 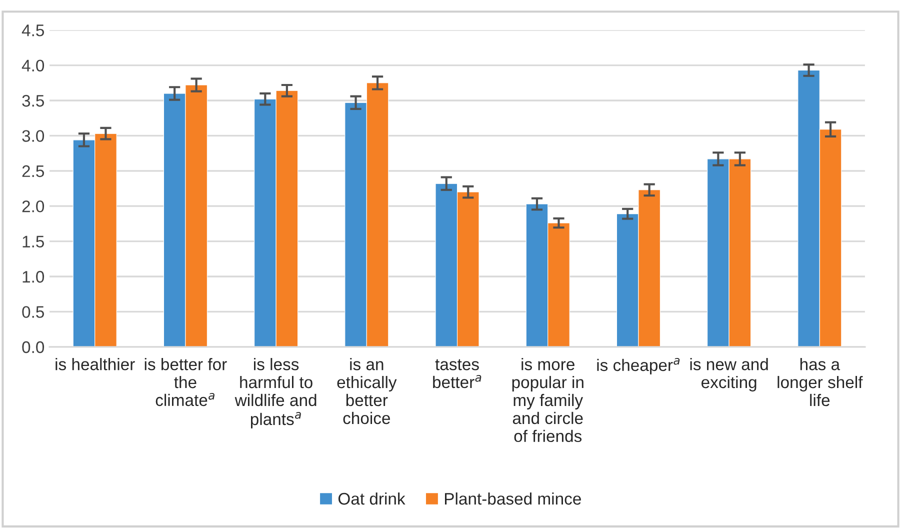 I want to click on y-tick-label: 0.5, so click(x=33, y=312).